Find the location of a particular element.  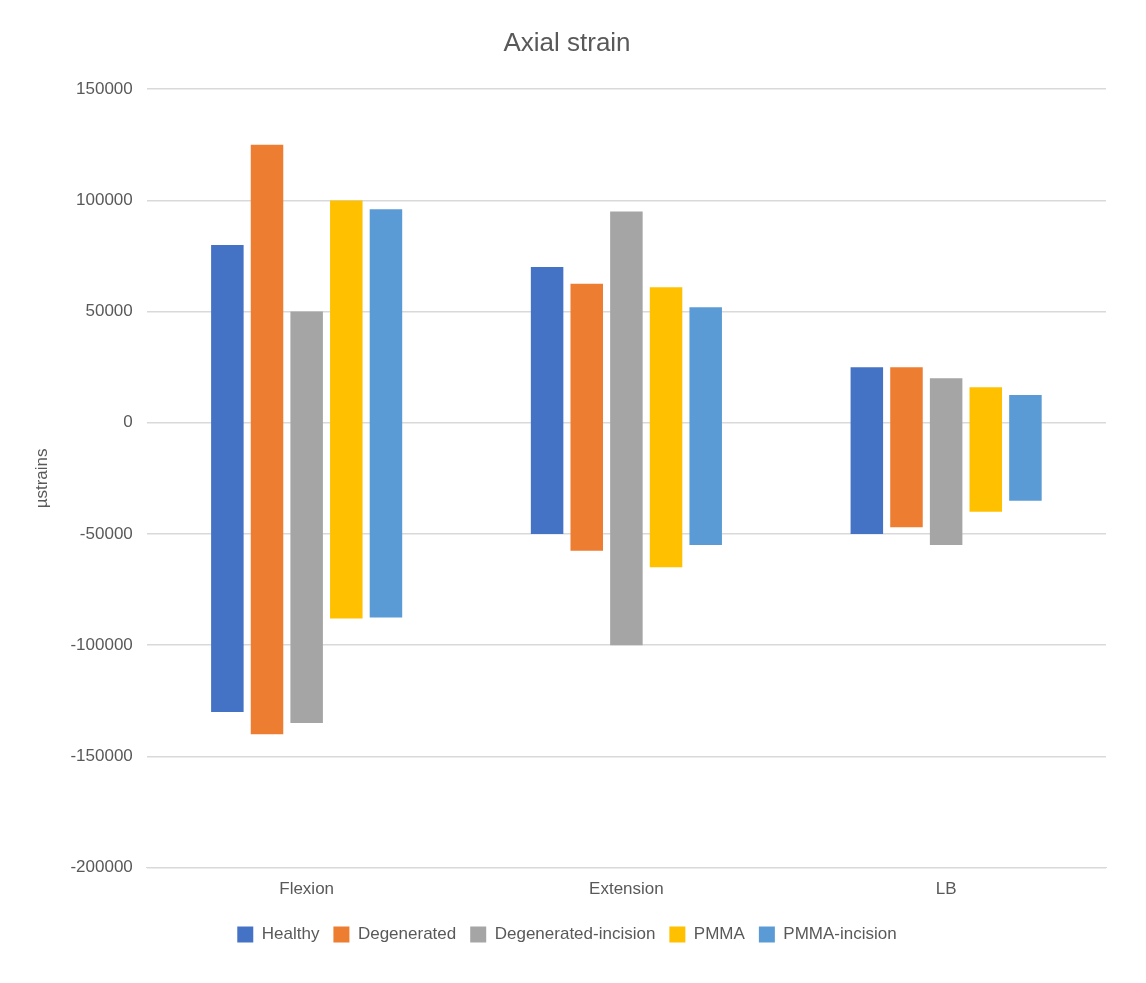

chart-title: Axial strain is located at coordinates (567, 41).